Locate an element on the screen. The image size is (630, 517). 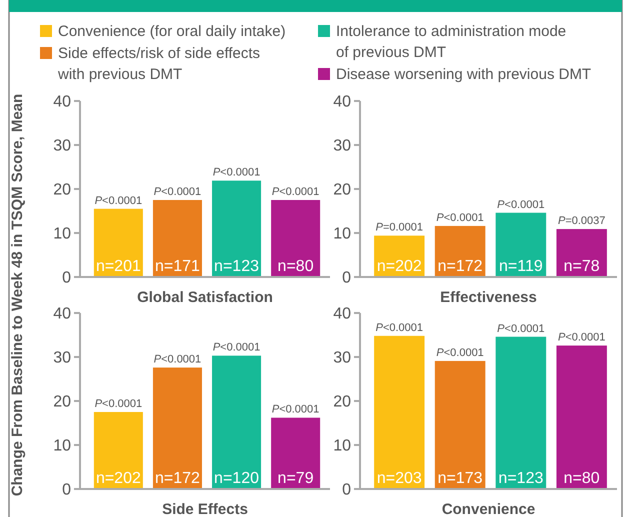
annotation: P=0.0037 is located at coordinates (582, 221).